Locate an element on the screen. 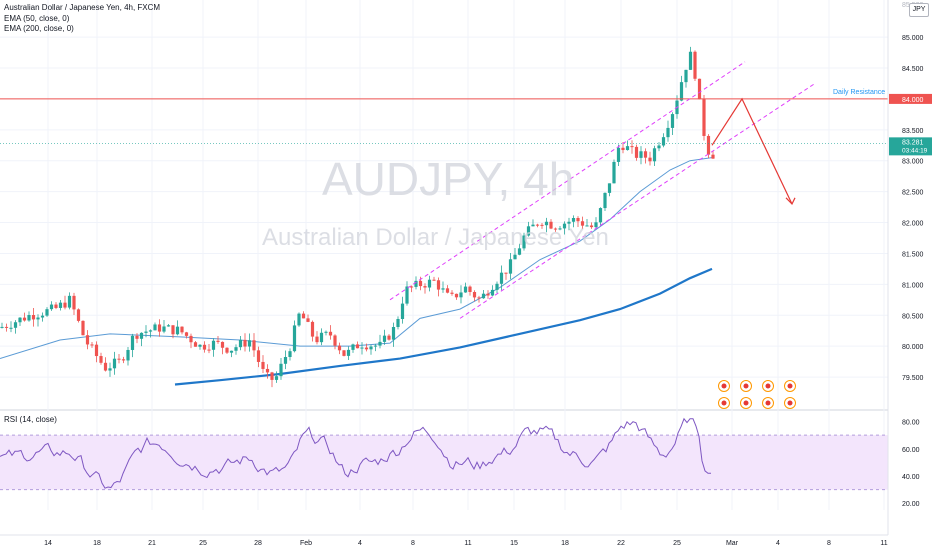 The height and width of the screenshot is (550, 932). time-axis: 14 18 21 25 28 Feb 4 8 11 15 18 22 25 Mar 4 8 11 is located at coordinates (466, 543).